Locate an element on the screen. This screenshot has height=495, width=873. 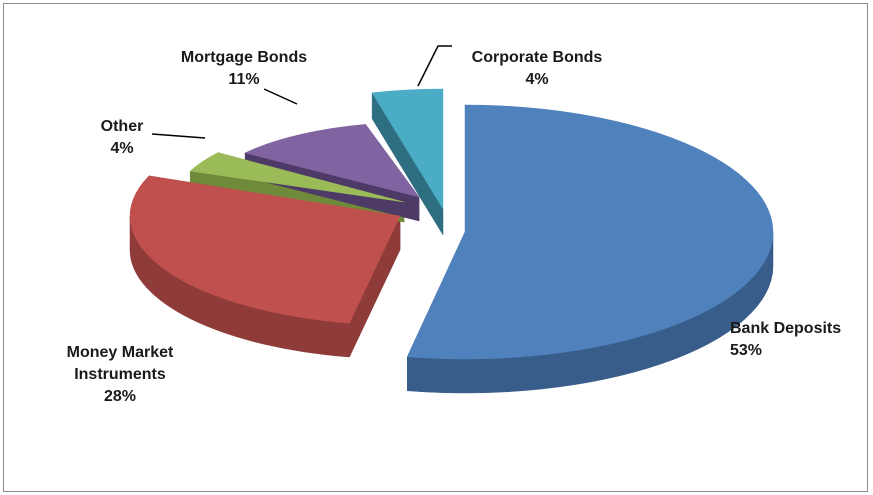
leader-line-other is located at coordinates (178, 136).